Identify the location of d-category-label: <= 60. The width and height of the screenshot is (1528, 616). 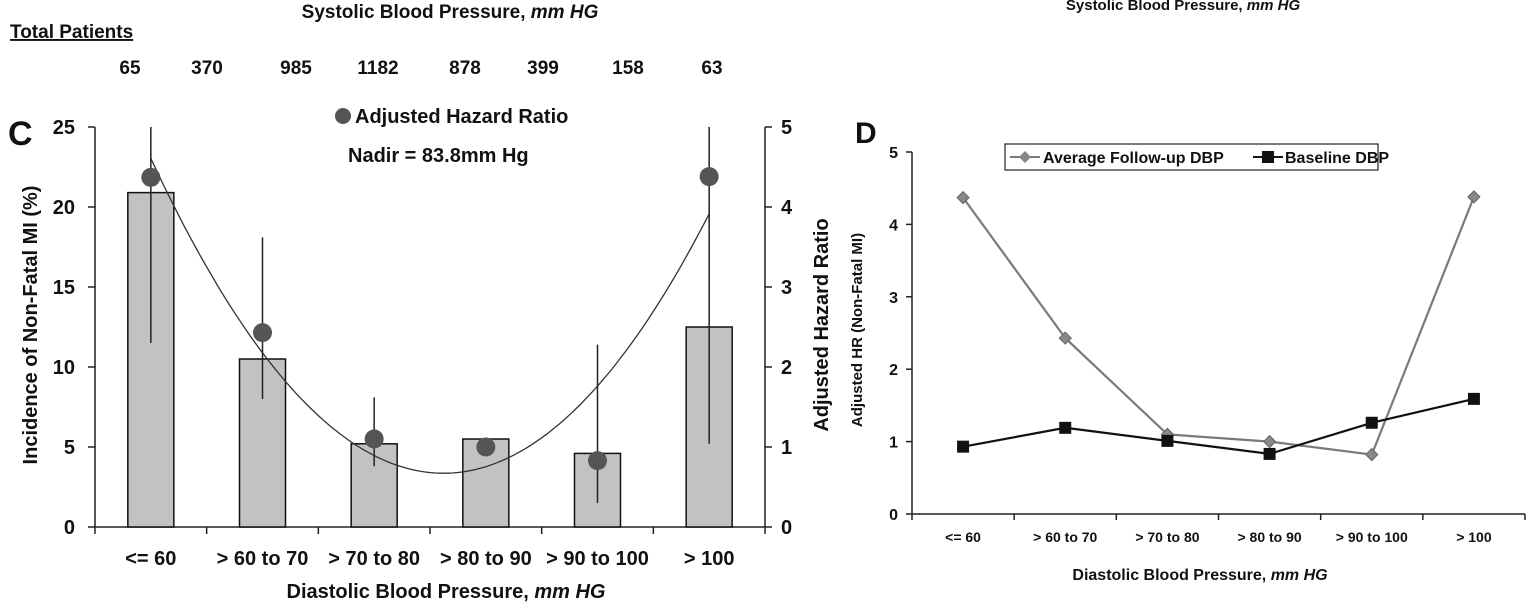
(963, 537).